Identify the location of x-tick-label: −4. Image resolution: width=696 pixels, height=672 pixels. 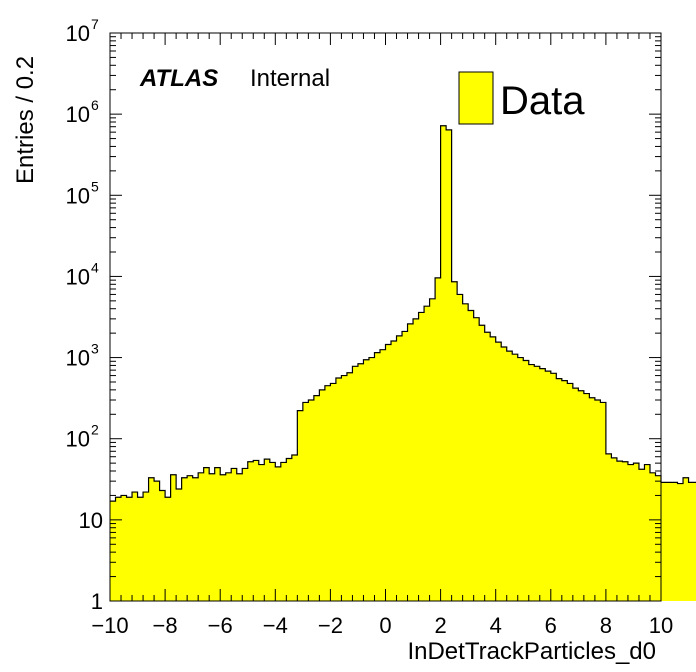
(275, 625).